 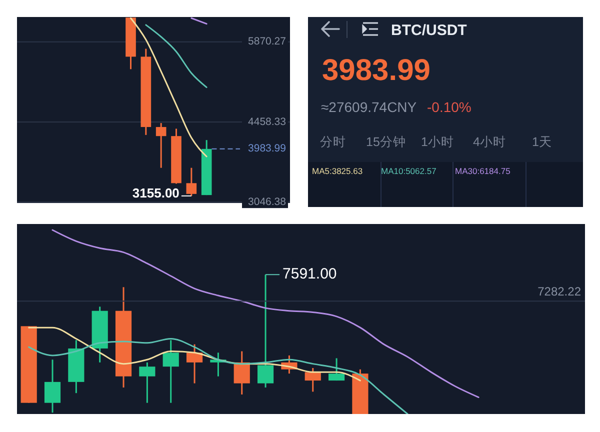 What do you see at coordinates (267, 148) in the screenshot?
I see `ref-line-label: 3983.99` at bounding box center [267, 148].